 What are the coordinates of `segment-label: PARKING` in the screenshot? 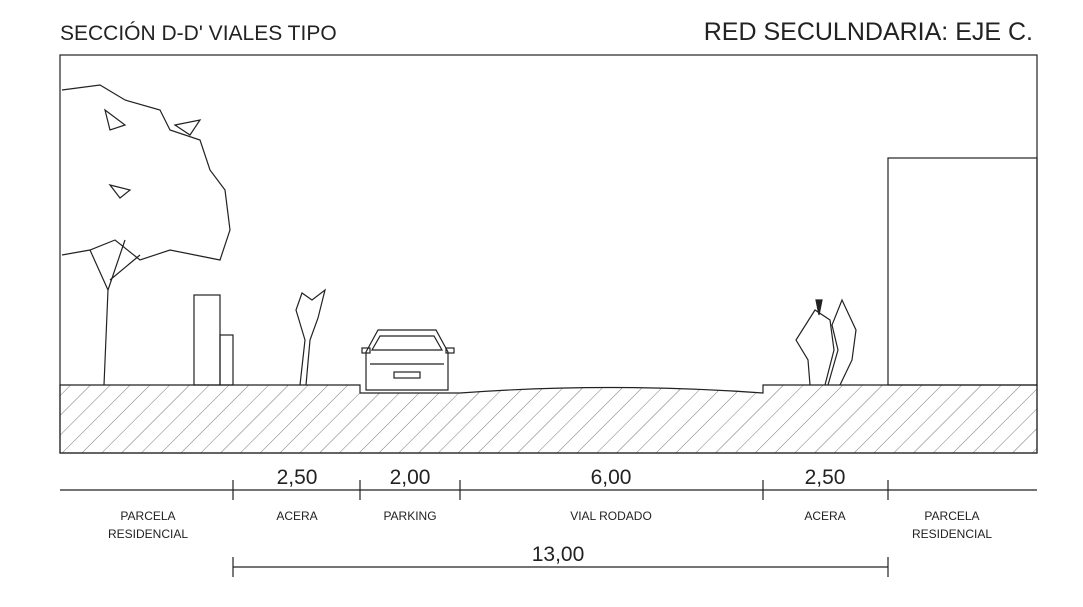 It's located at (409, 516).